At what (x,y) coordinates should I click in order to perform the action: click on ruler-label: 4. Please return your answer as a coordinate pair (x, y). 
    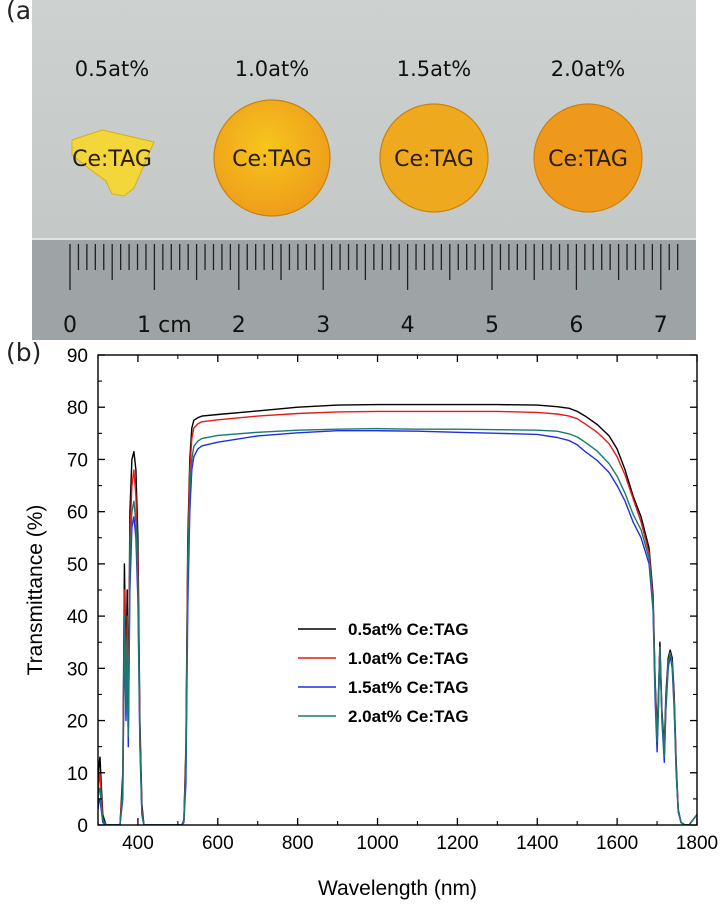
    Looking at the image, I should click on (408, 325).